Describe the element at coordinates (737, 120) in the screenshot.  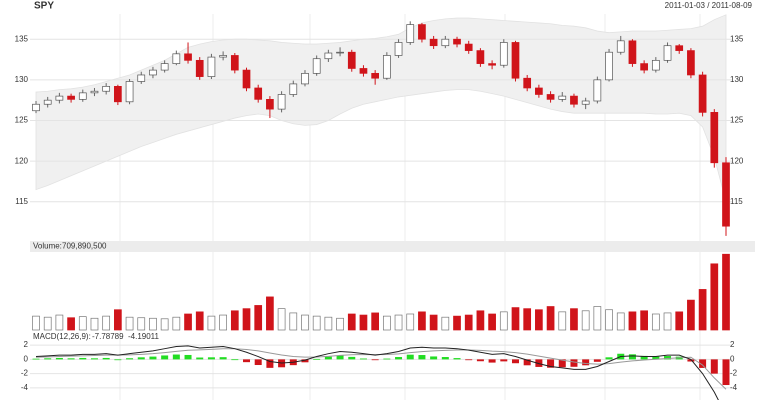
I see `y-tick-label-right: 125` at that location.